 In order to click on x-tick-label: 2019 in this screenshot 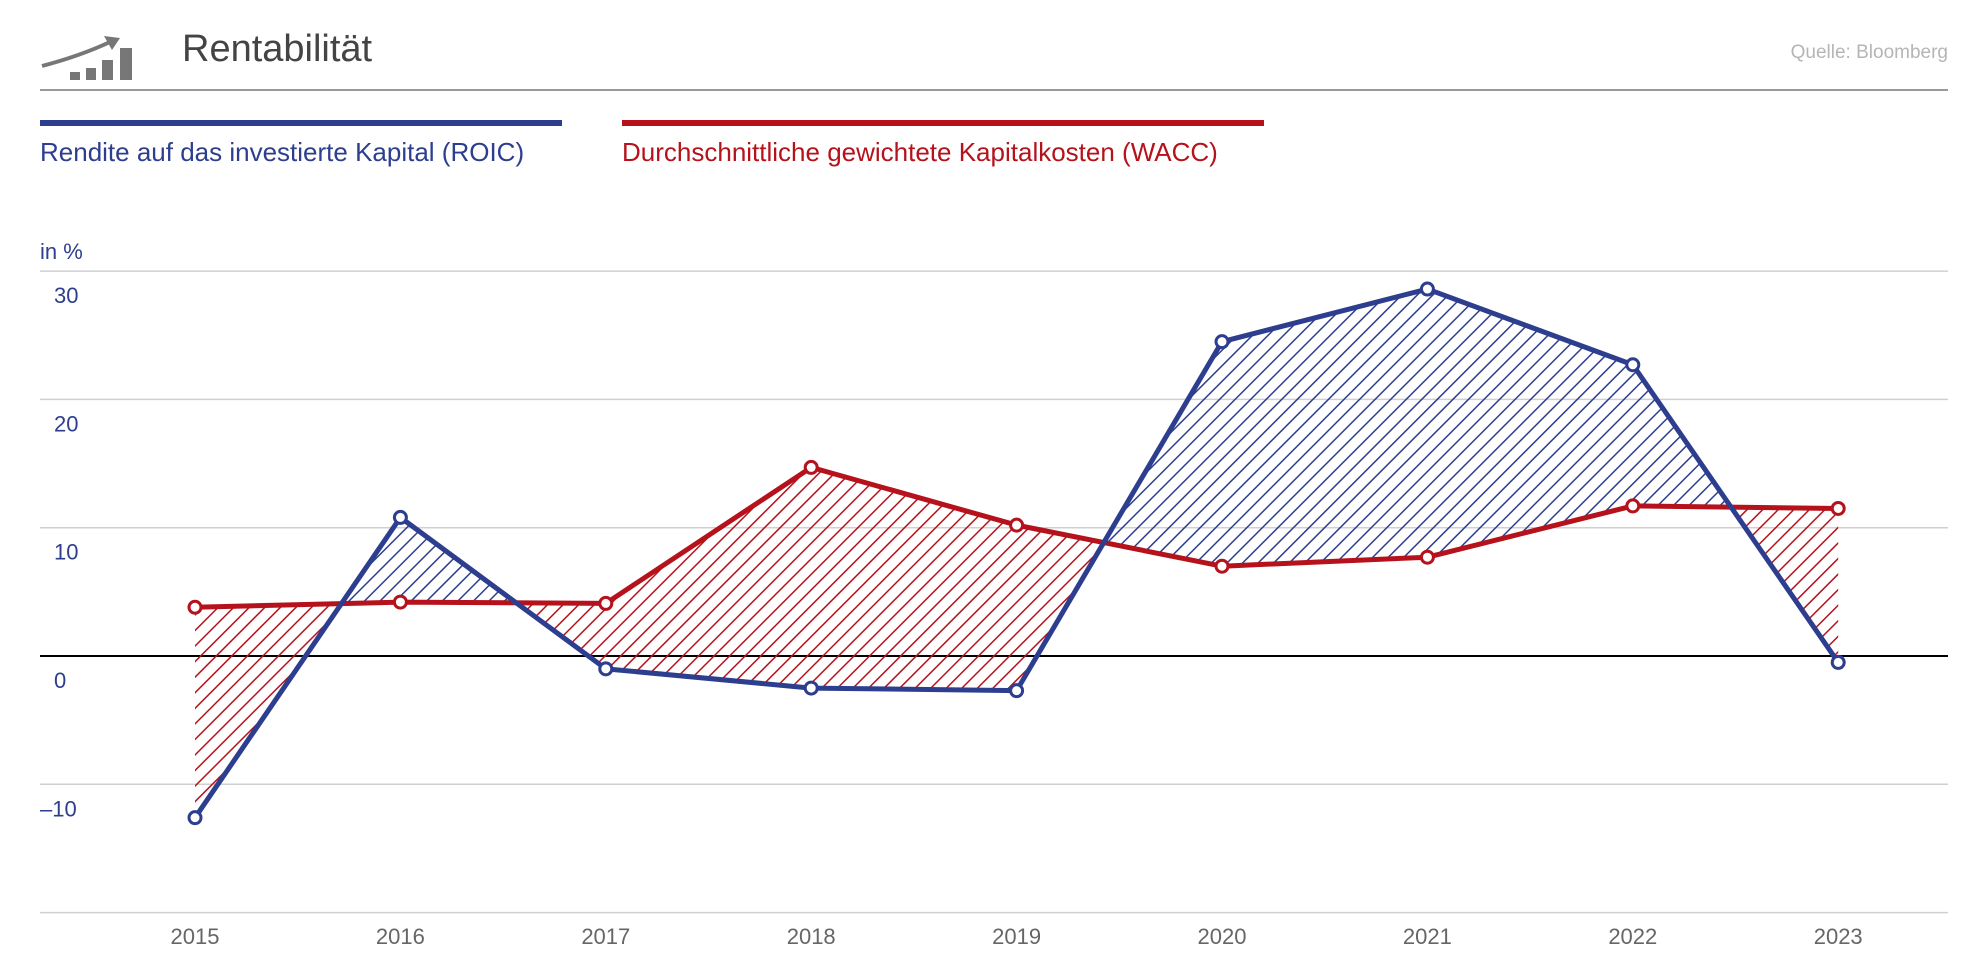, I will do `click(1016, 936)`.